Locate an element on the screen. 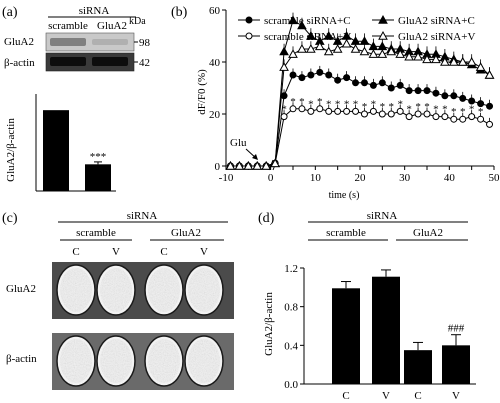  blot-band-glua2-actin is located at coordinates (110, 61).